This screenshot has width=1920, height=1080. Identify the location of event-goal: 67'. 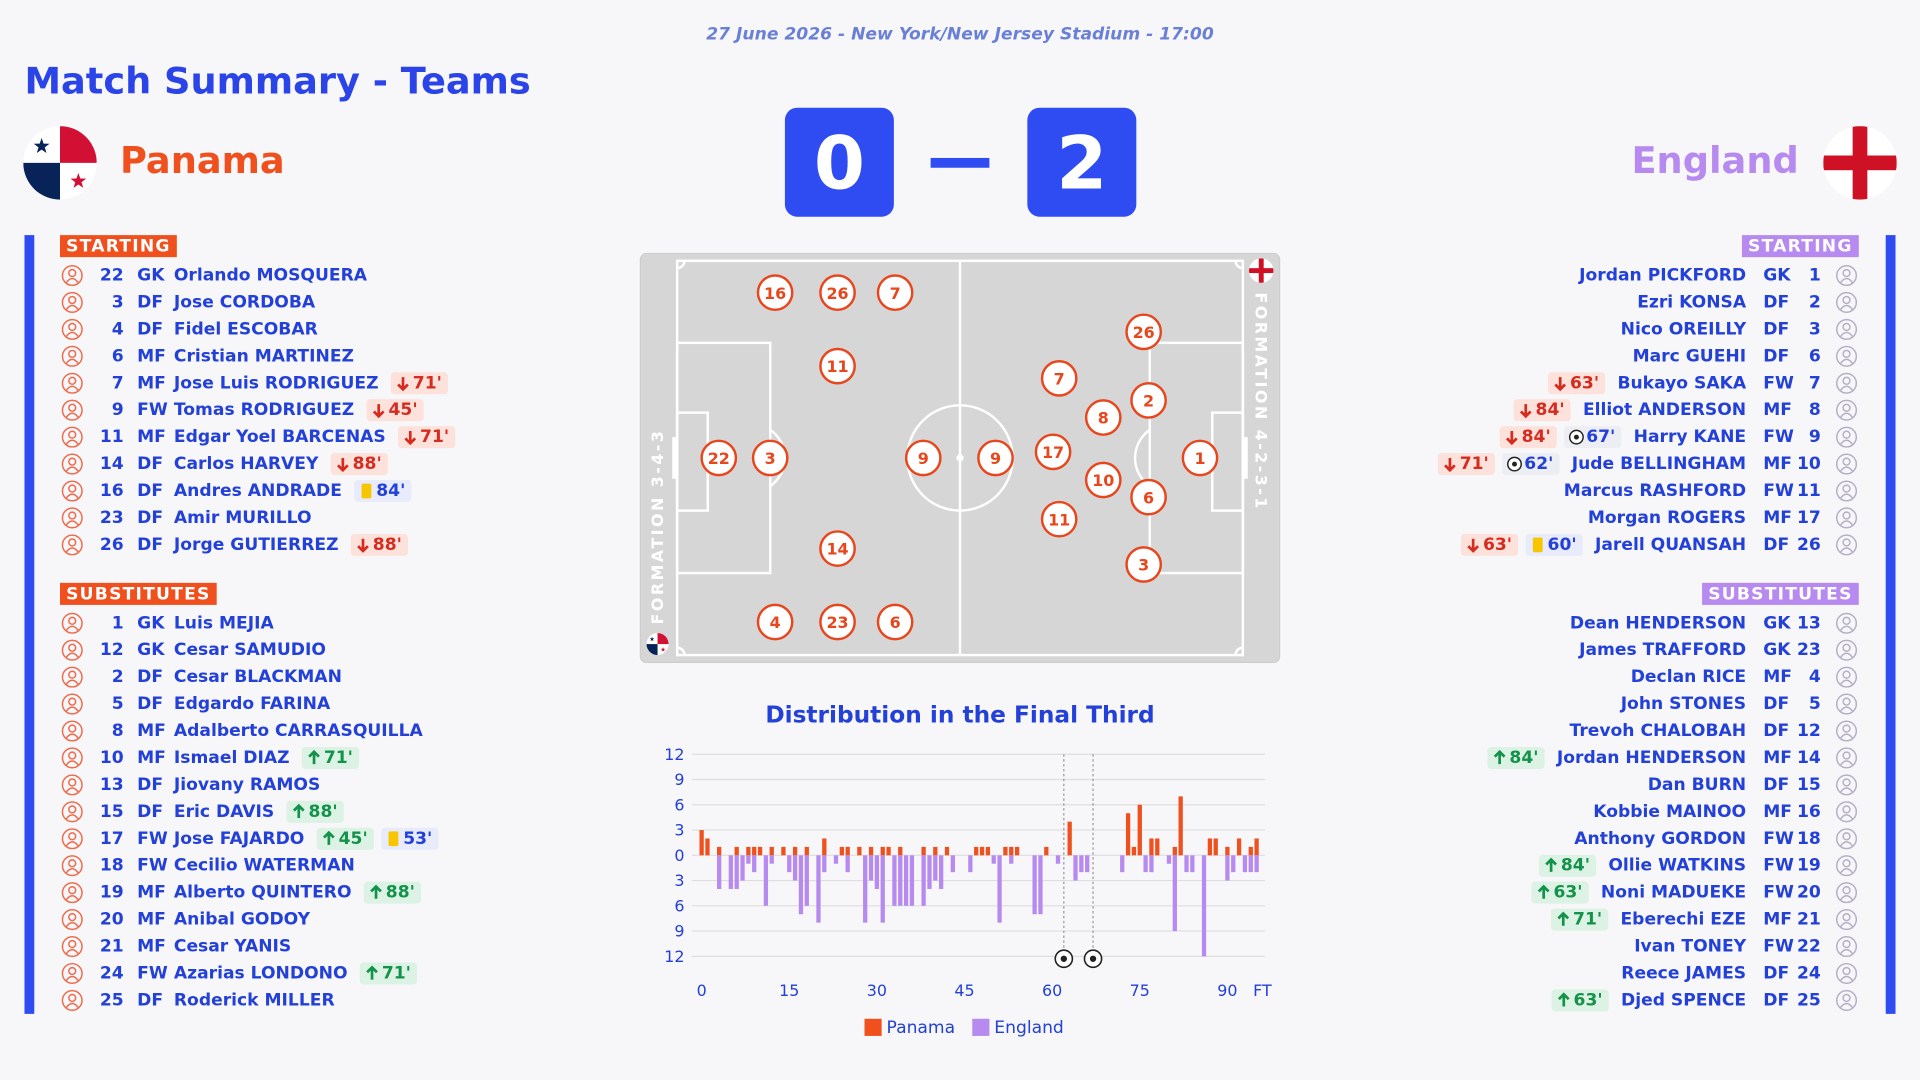
(1593, 437).